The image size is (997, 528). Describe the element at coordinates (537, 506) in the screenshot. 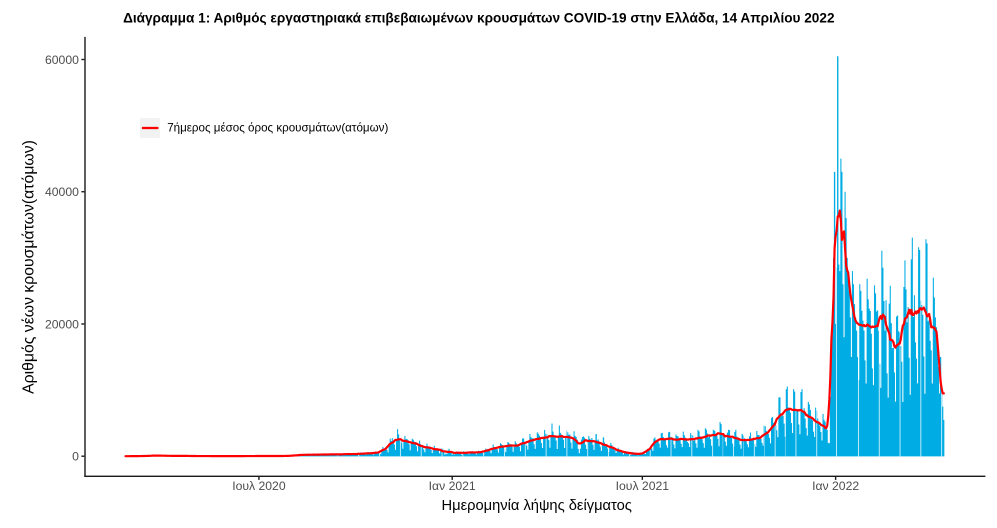

I see `svg-text: Ημερομηνία λήψης δείγματος` at that location.